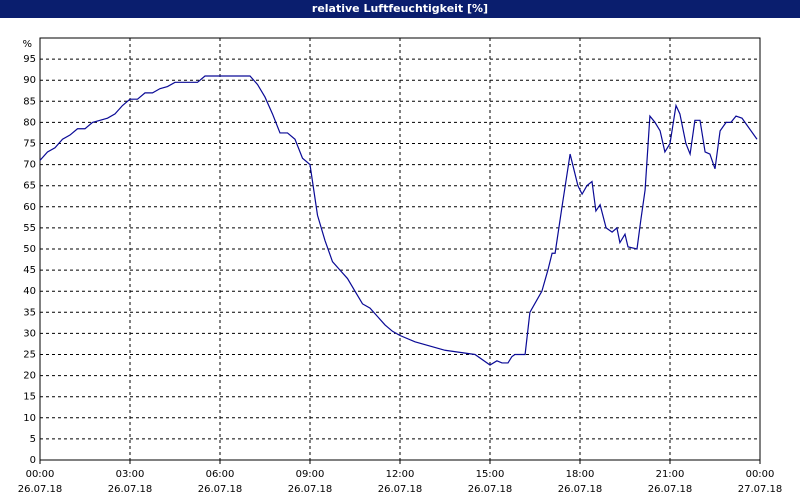  What do you see at coordinates (29, 291) in the screenshot?
I see `y-tick-label: 40` at bounding box center [29, 291].